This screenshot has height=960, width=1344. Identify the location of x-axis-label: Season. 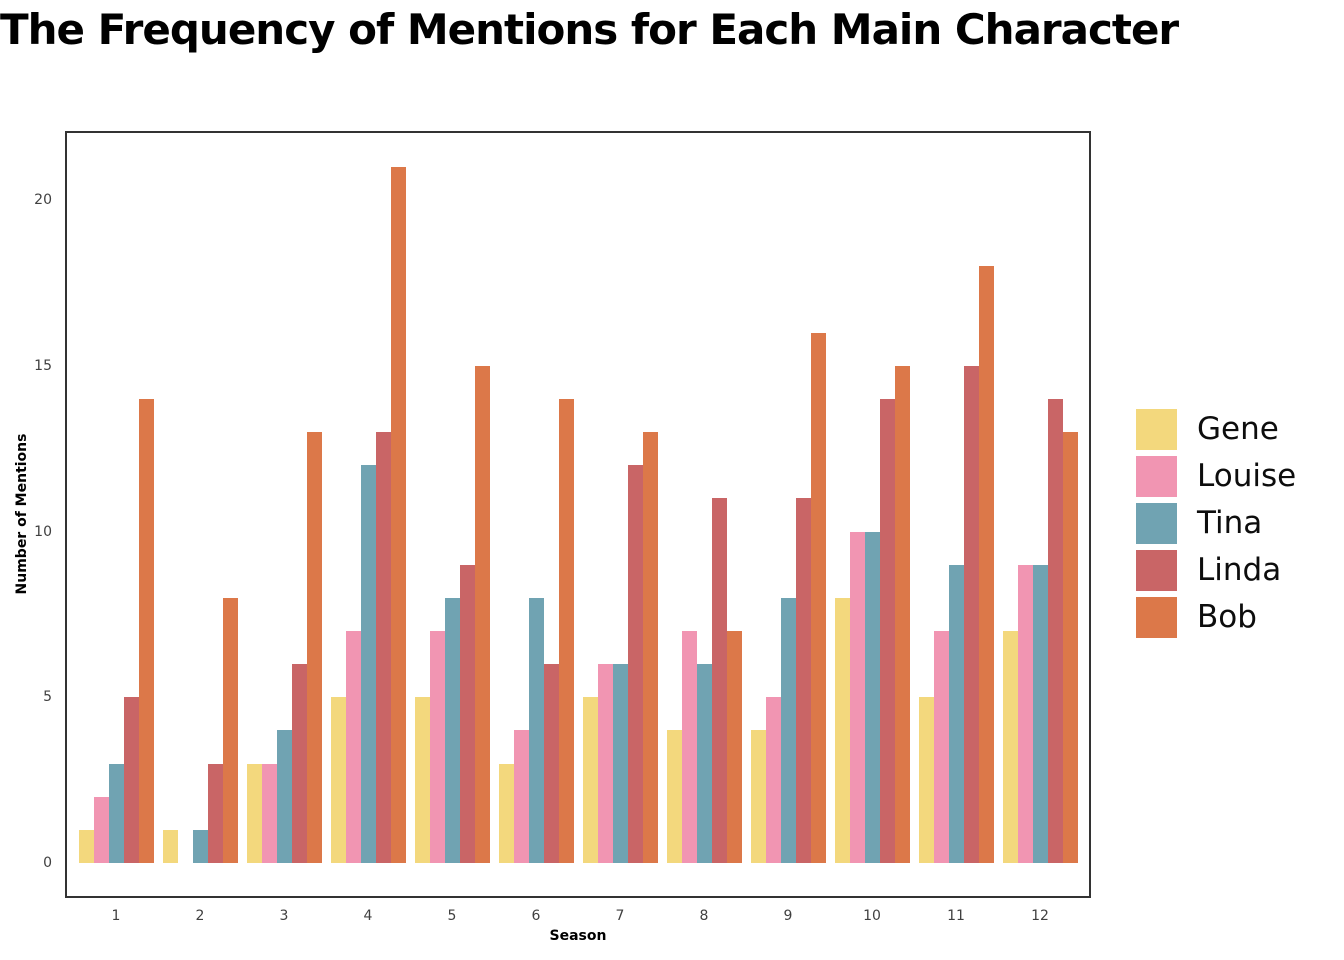
(578, 936).